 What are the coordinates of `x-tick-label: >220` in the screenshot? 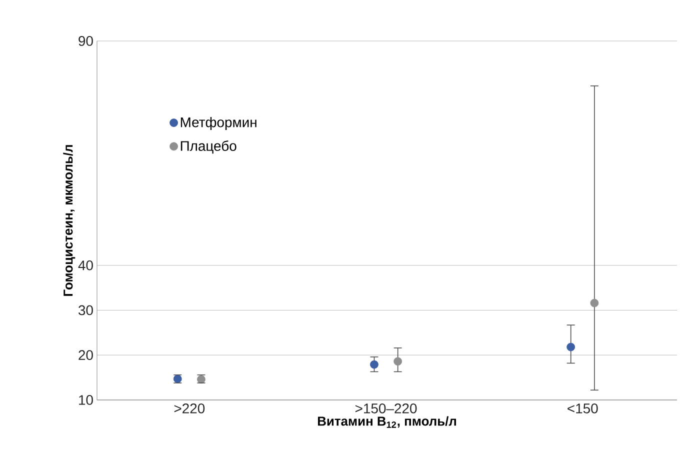 It's located at (189, 408).